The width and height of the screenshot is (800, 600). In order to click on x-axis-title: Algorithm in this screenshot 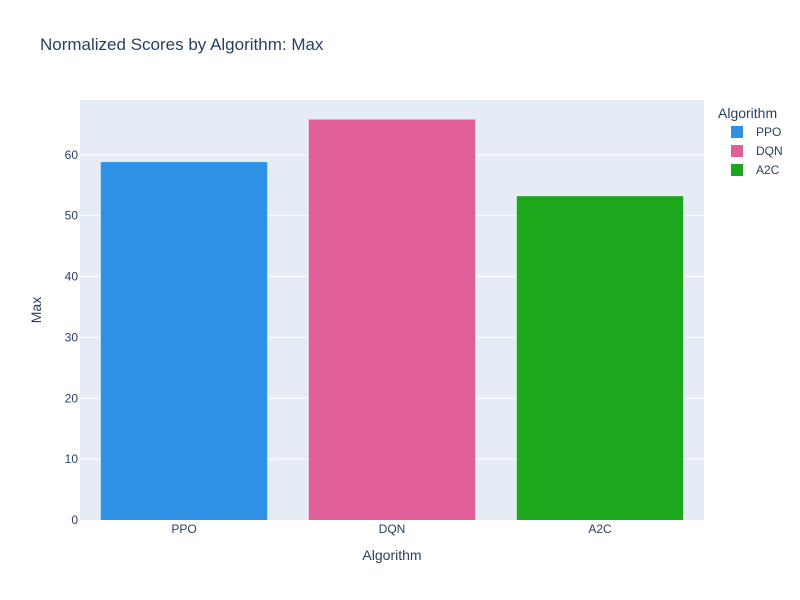, I will do `click(391, 555)`.